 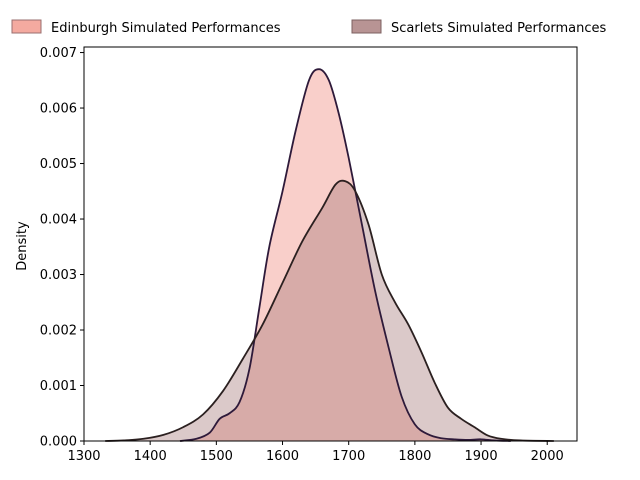 I want to click on x-tick-label: 1300, so click(x=83, y=456).